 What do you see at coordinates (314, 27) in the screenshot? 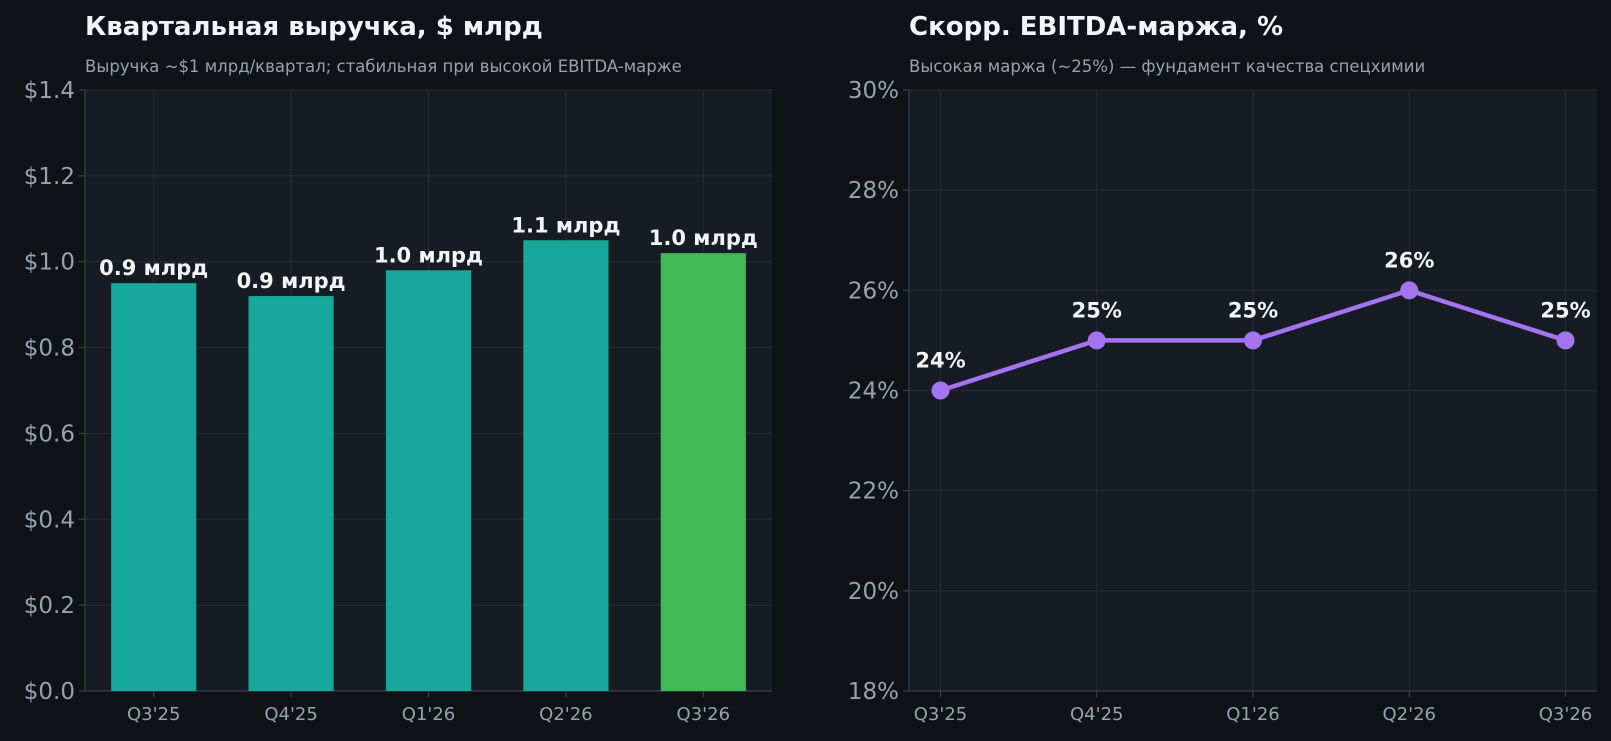
I see `revenue-chart-title: Квартальная выручка, $ млрд` at bounding box center [314, 27].